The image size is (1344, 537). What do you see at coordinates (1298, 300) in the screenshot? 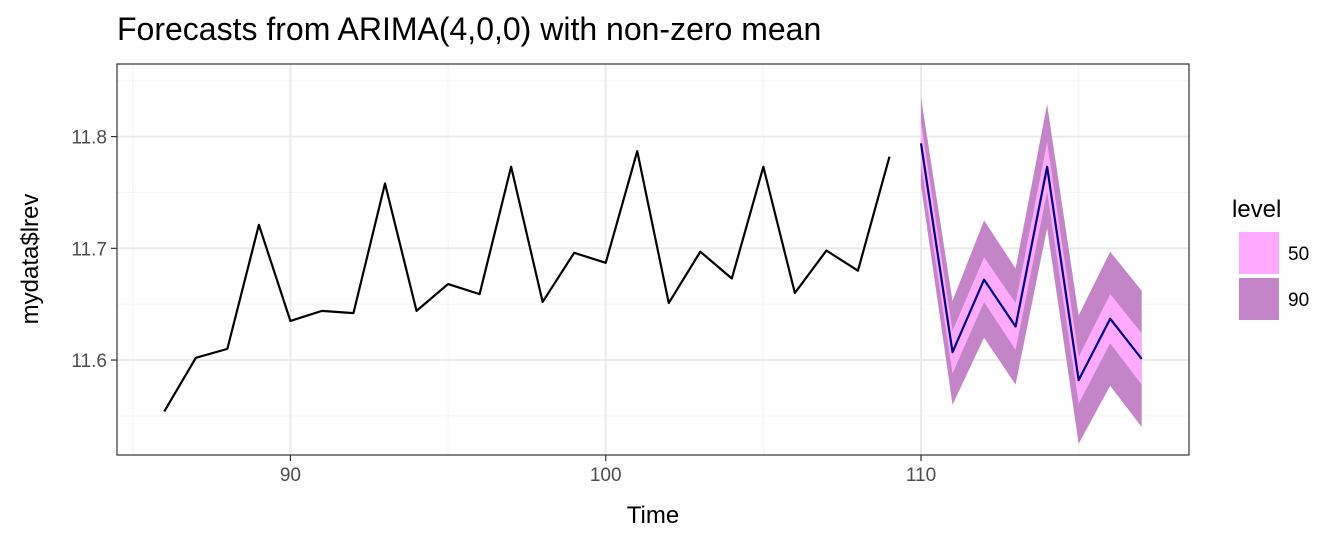
I see `legend-label-90: 90` at bounding box center [1298, 300].